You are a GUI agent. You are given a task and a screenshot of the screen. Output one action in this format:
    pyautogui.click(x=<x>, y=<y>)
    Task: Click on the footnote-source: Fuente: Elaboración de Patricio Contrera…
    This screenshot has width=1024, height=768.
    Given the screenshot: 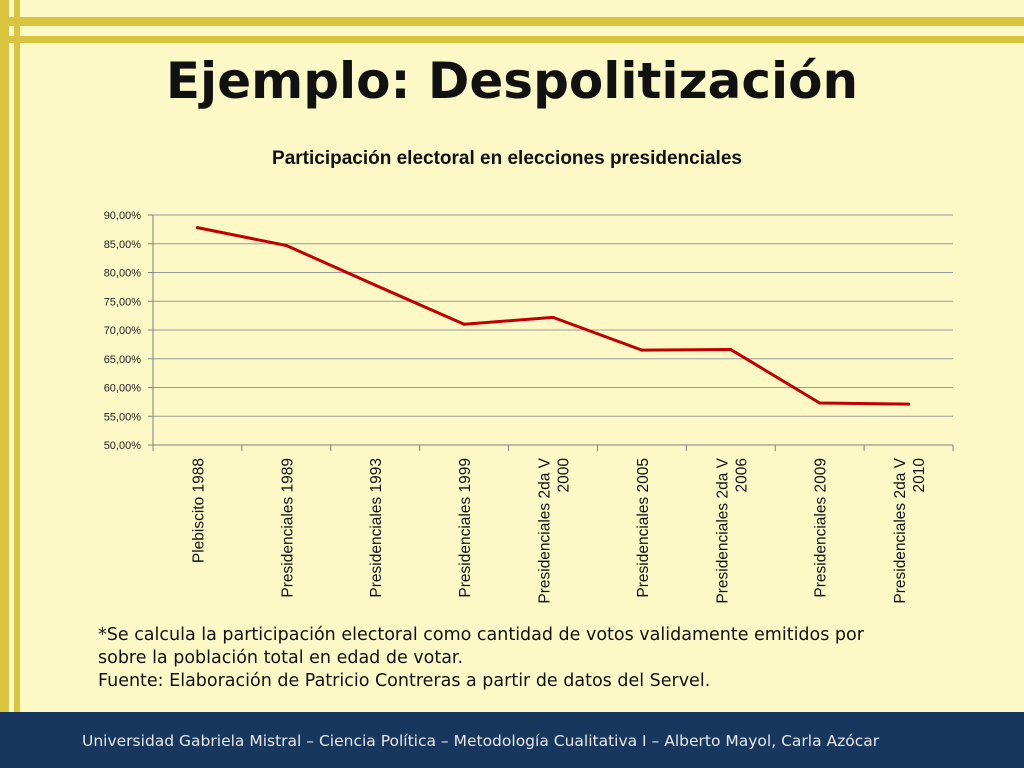 What is the action you would take?
    pyautogui.click(x=404, y=681)
    